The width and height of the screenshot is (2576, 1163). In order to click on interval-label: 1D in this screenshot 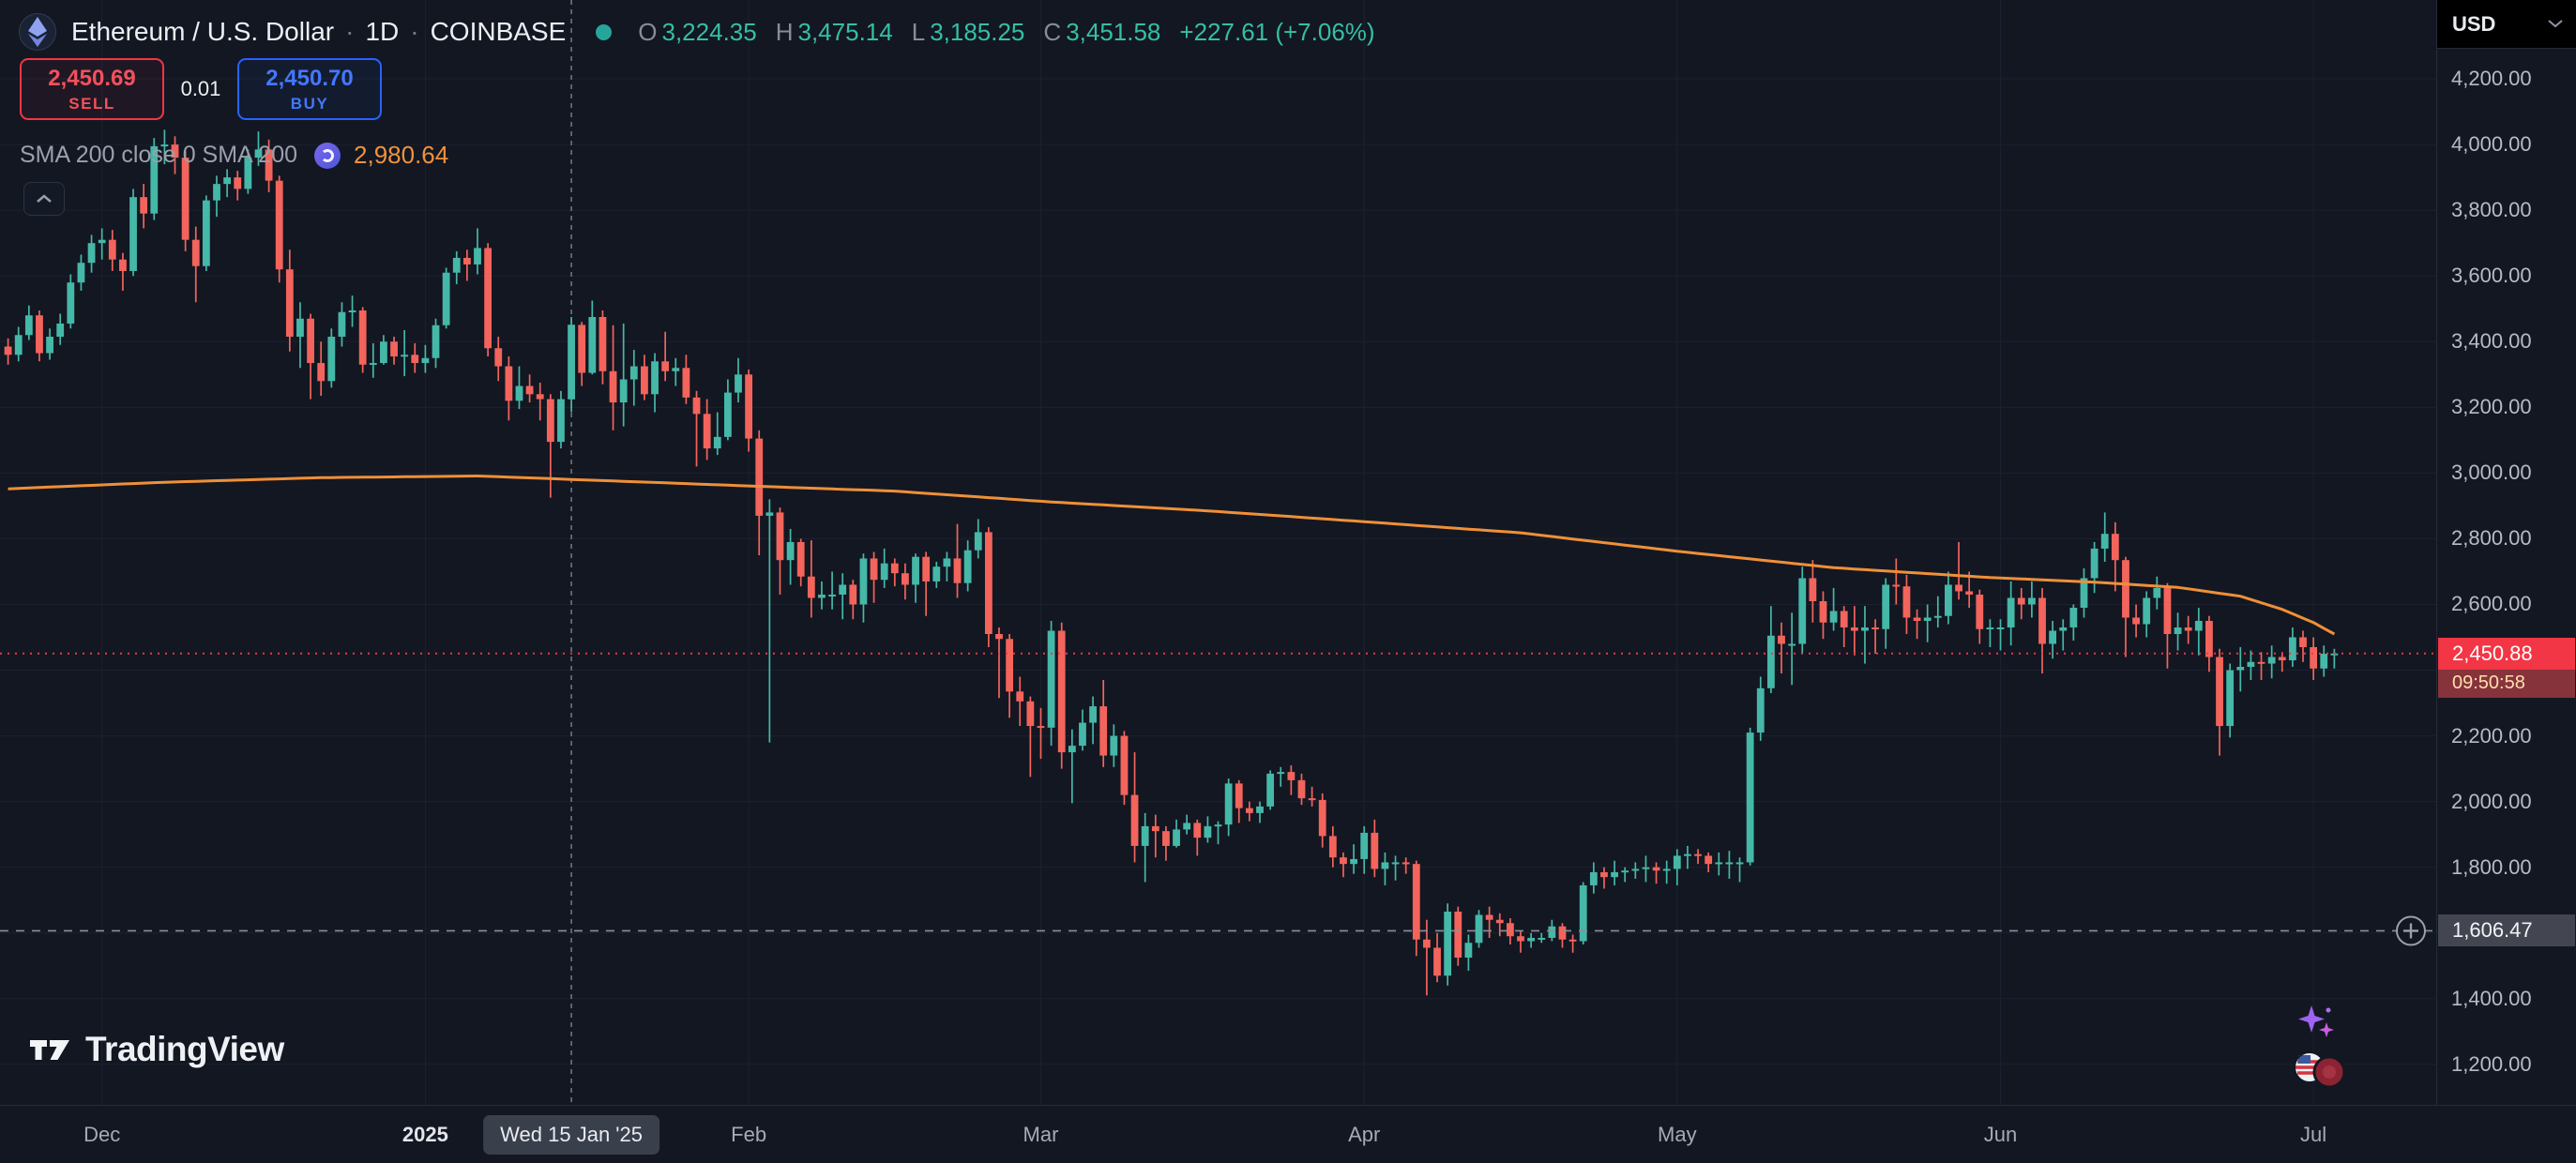, I will do `click(382, 31)`.